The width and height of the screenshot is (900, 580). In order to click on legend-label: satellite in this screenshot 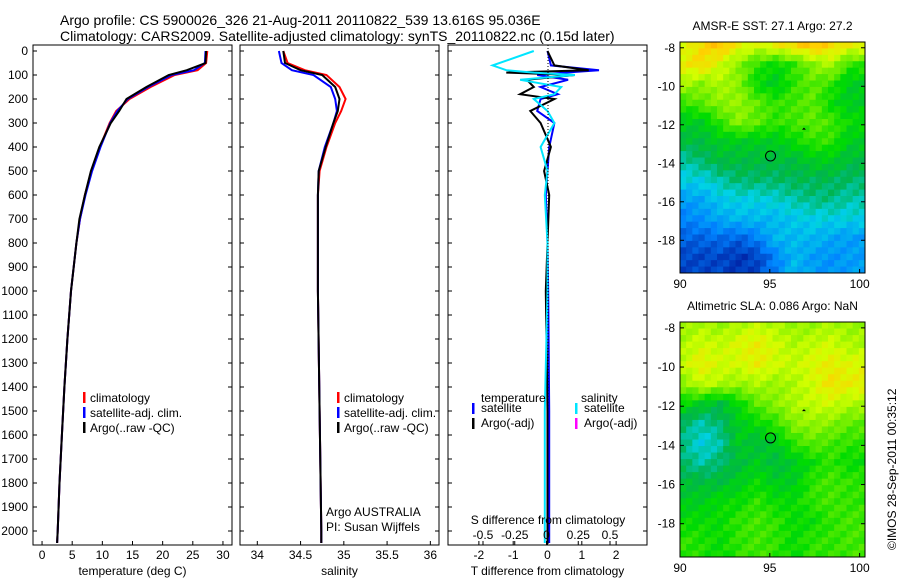, I will do `click(501, 408)`.